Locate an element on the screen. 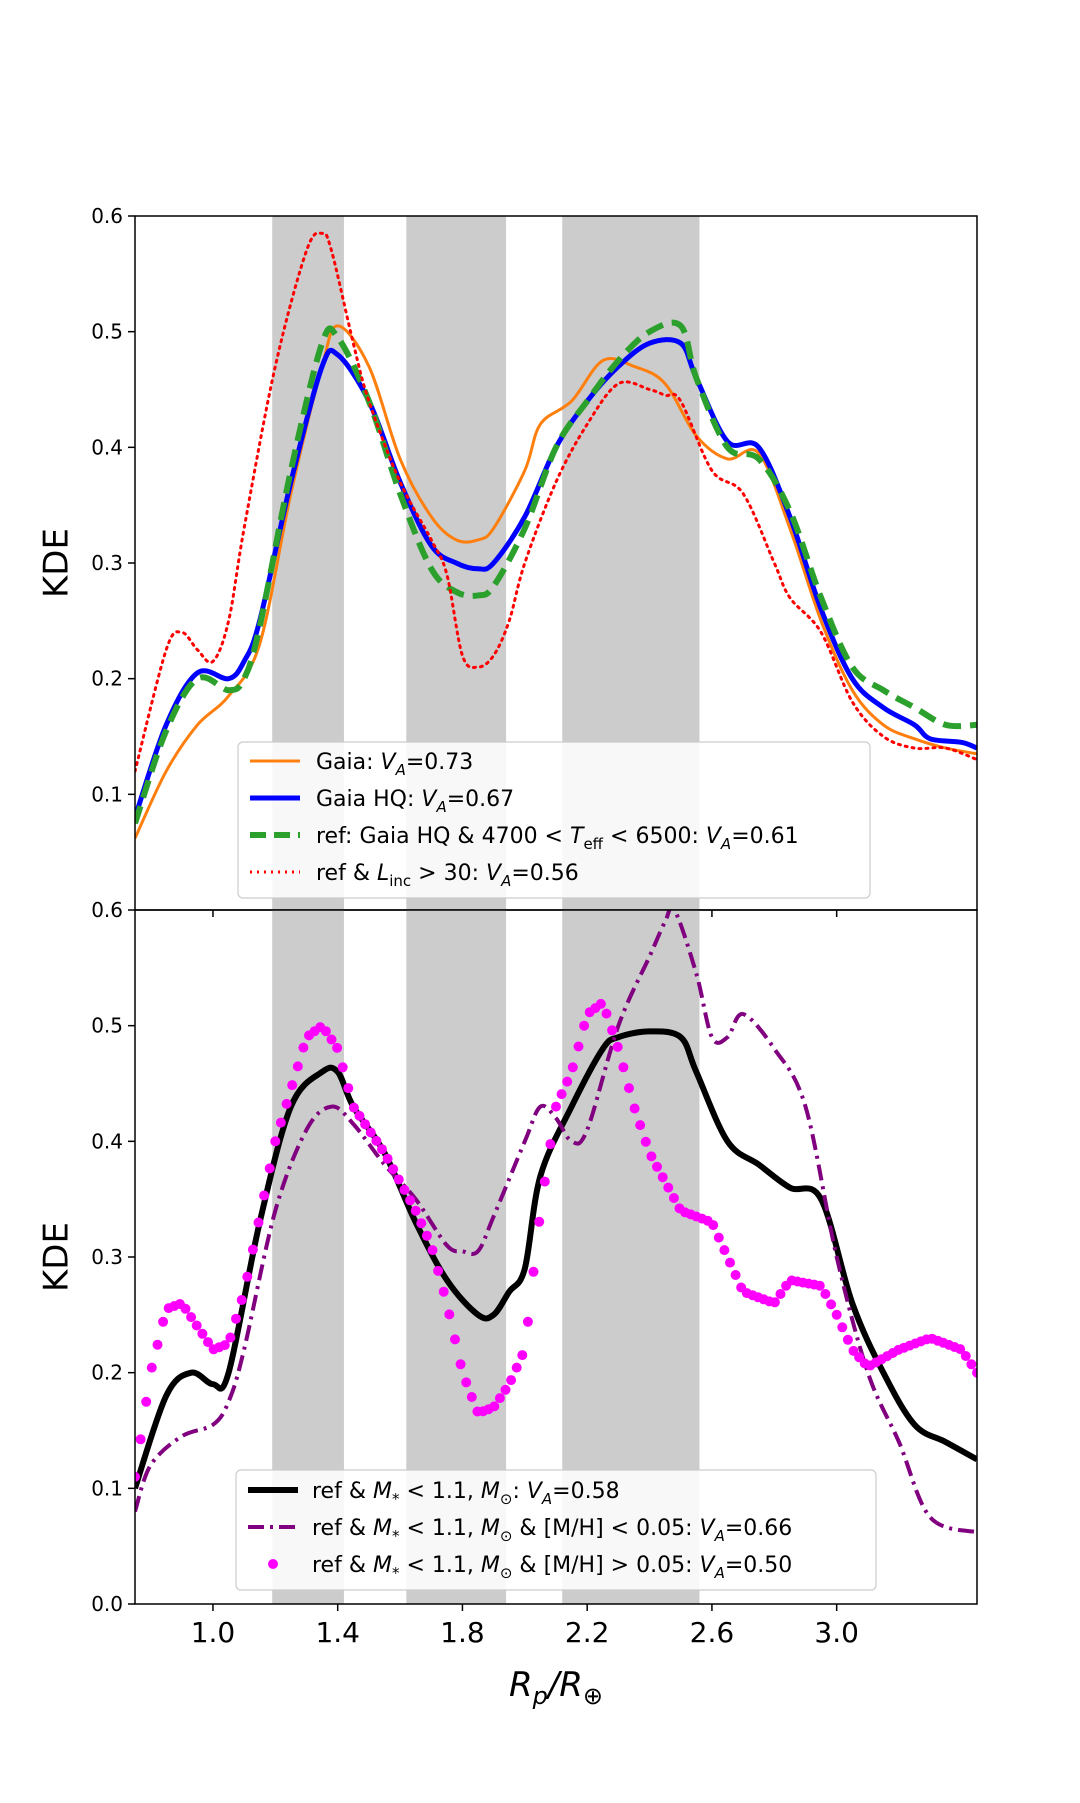  top-ytick-label: 0.6 is located at coordinates (107, 216).